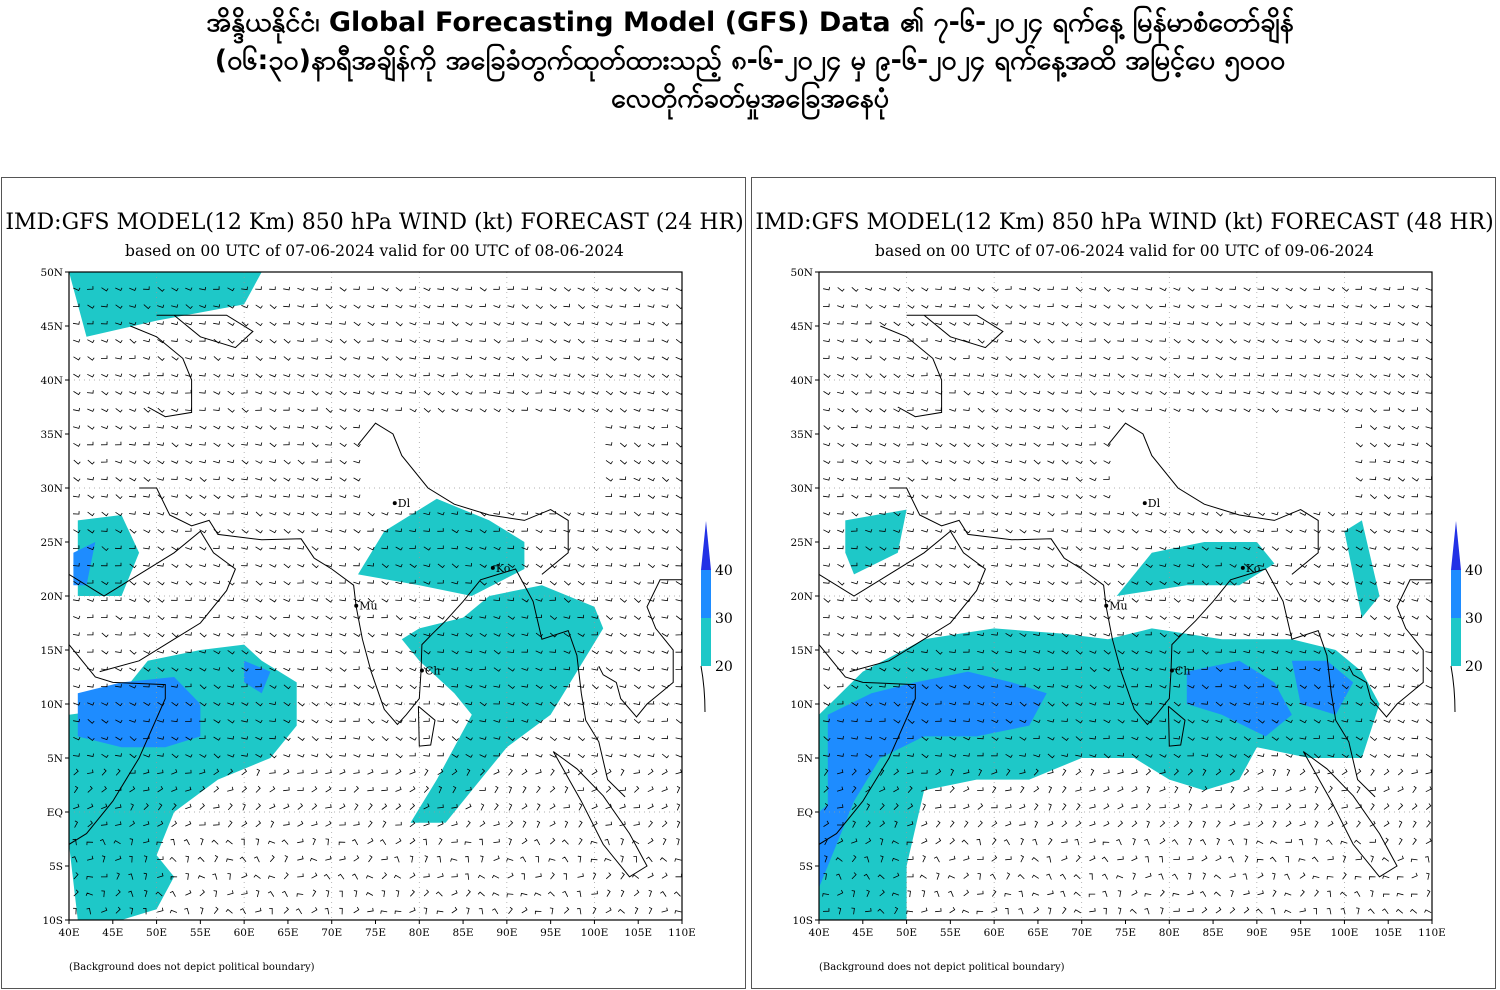 Image resolution: width=1500 pixels, height=990 pixels. I want to click on y-tick-label: 40N, so click(51, 381).